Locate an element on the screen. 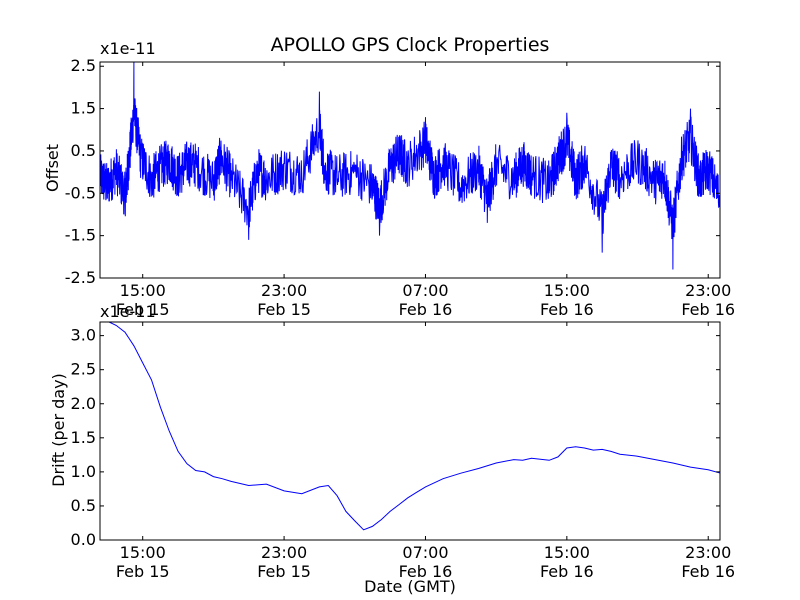 Image resolution: width=800 pixels, height=600 pixels. drift-x-tick-time-label: 07:00 is located at coordinates (425, 552).